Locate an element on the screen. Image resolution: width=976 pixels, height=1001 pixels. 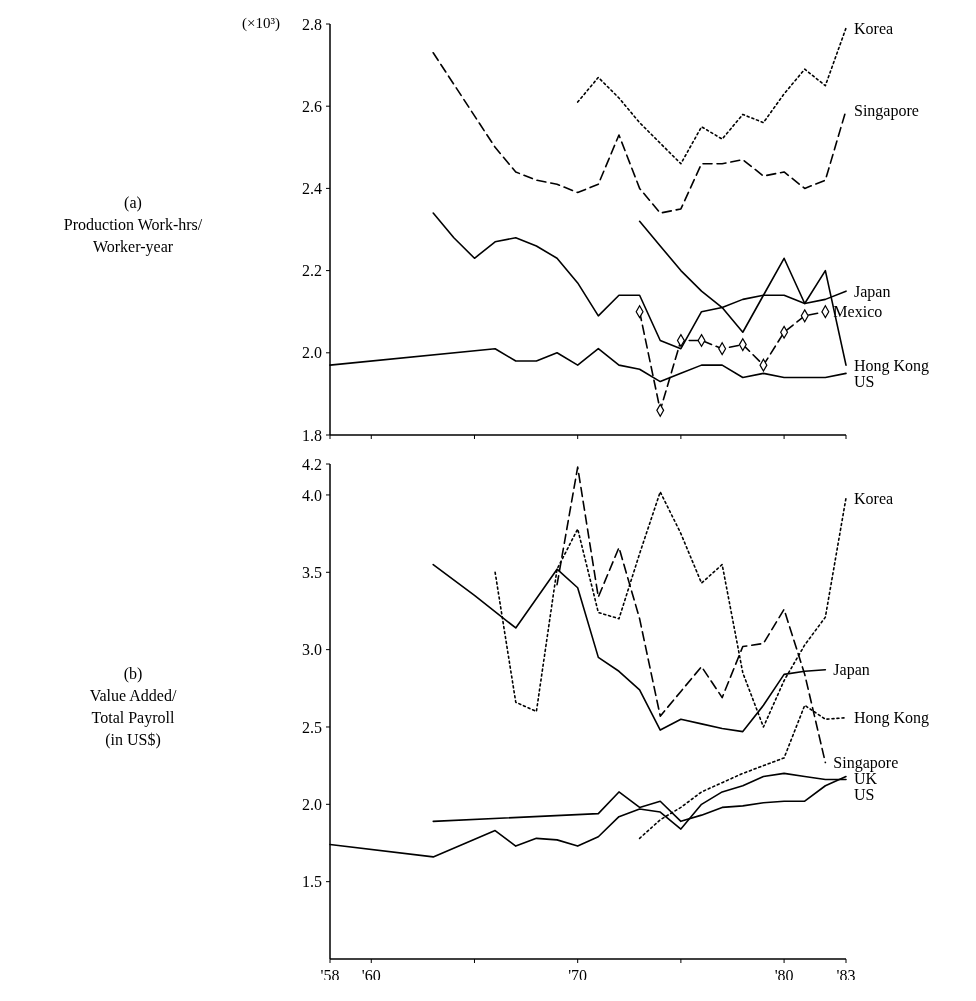
y-tick-label: 2.6 is located at coordinates (312, 106).